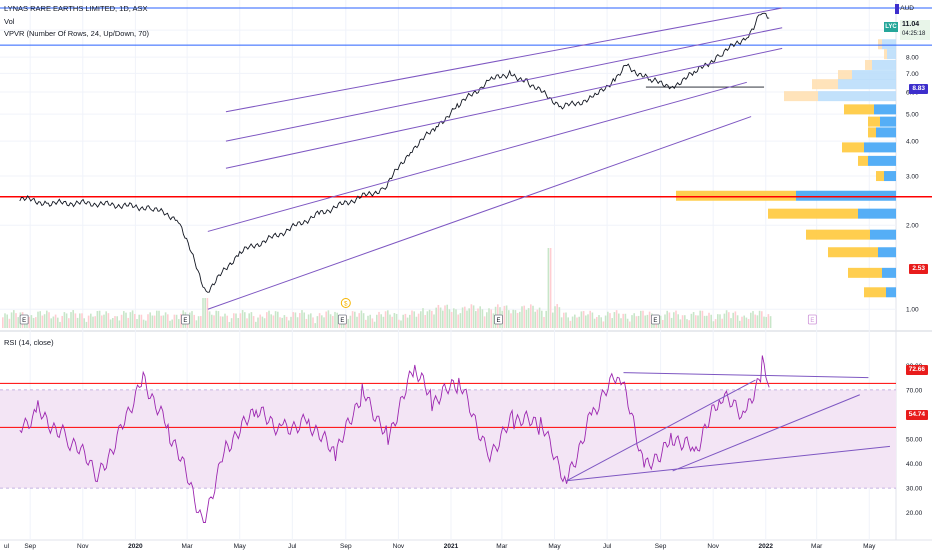  What do you see at coordinates (655, 319) in the screenshot?
I see `earnings-marker` at bounding box center [655, 319].